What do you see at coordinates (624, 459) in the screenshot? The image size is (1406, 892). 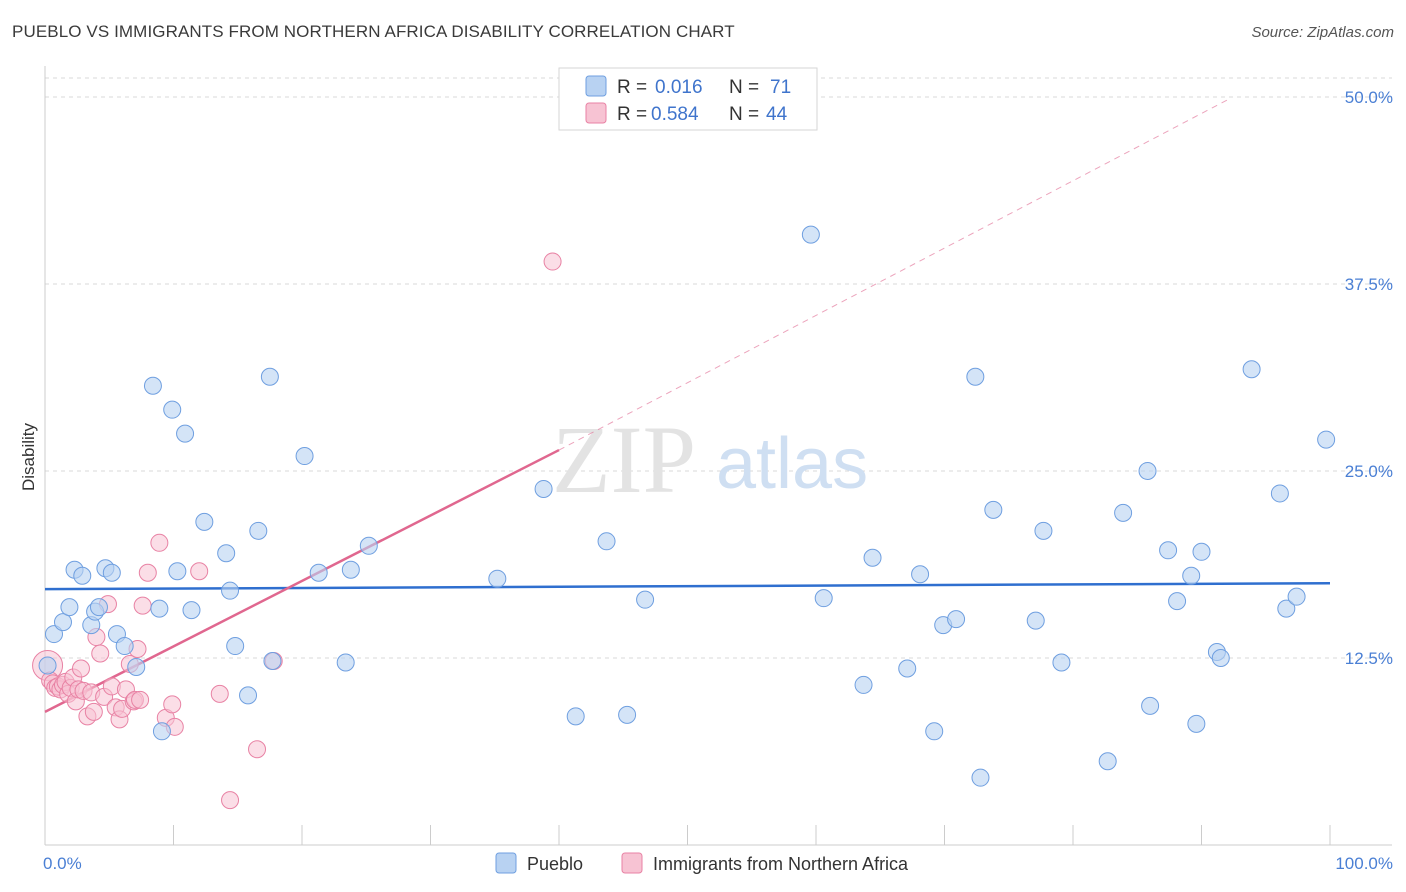 I see `watermark-zip: ZIP` at bounding box center [624, 459].